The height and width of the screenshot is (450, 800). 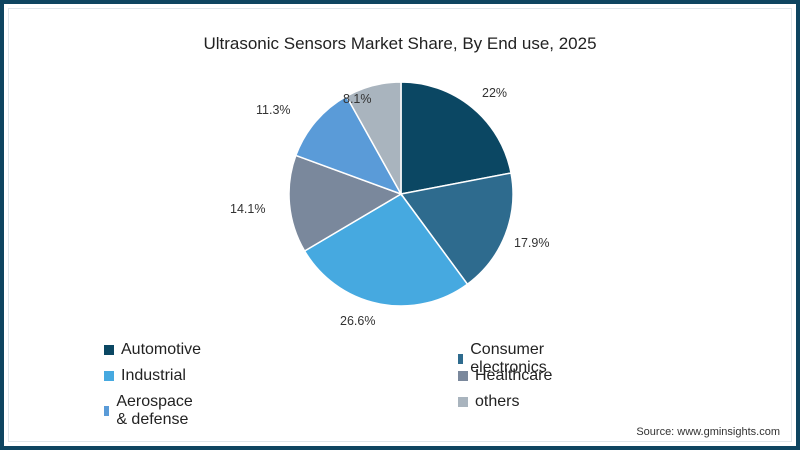 I want to click on legend-label: Aerospace & defense, so click(x=154, y=410).